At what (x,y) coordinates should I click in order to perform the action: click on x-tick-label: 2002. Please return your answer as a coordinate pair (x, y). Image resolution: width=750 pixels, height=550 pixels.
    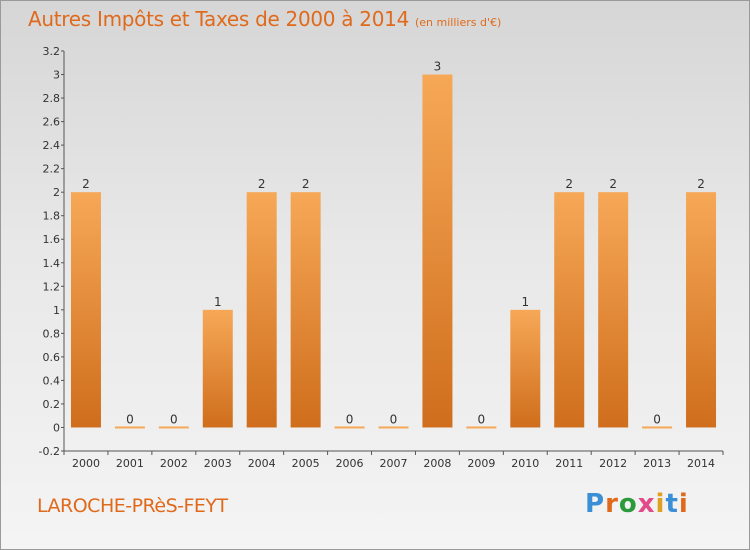
    Looking at the image, I should click on (174, 463).